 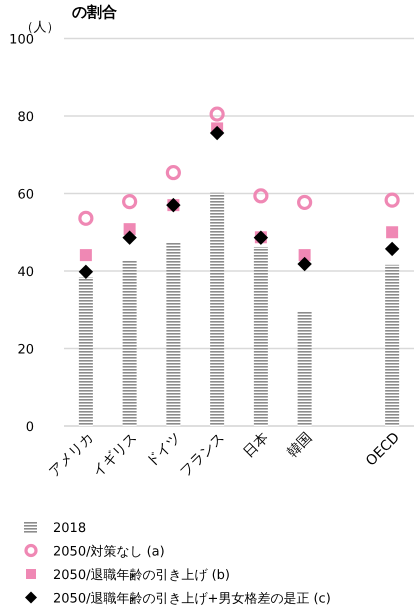 What do you see at coordinates (25, 272) in the screenshot?
I see `y-tick-label: 40` at bounding box center [25, 272].